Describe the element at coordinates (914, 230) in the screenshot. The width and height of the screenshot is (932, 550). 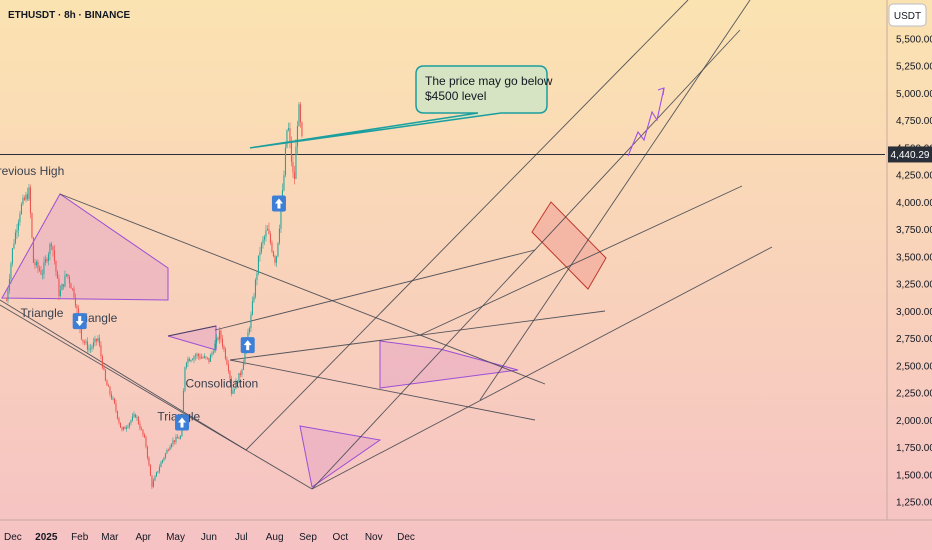
I see `y-tick-label: 3,750.00` at that location.